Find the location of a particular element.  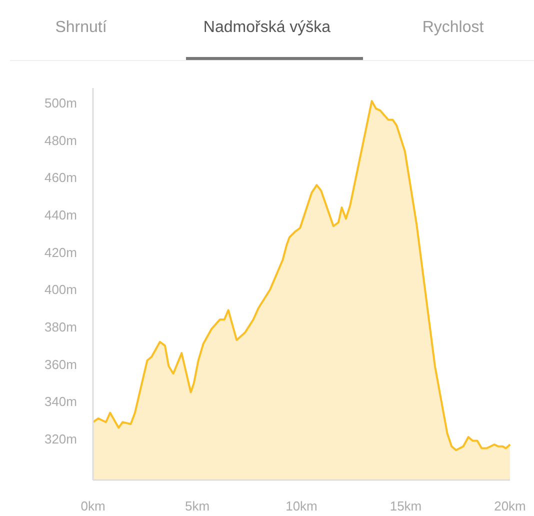

y-tick-label: 420m is located at coordinates (60, 252).